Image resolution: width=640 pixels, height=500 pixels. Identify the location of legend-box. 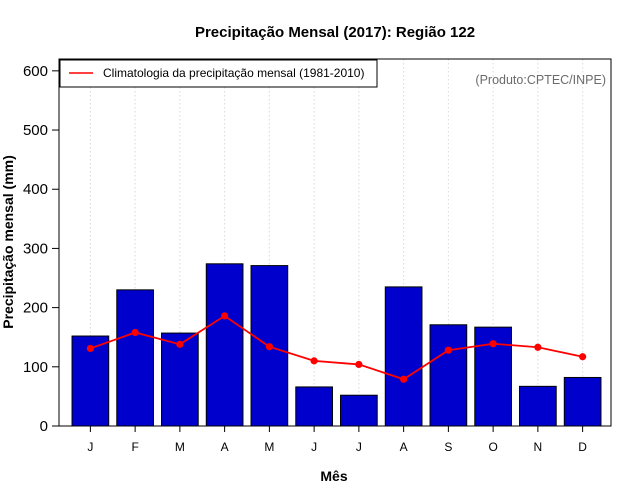
(218, 73).